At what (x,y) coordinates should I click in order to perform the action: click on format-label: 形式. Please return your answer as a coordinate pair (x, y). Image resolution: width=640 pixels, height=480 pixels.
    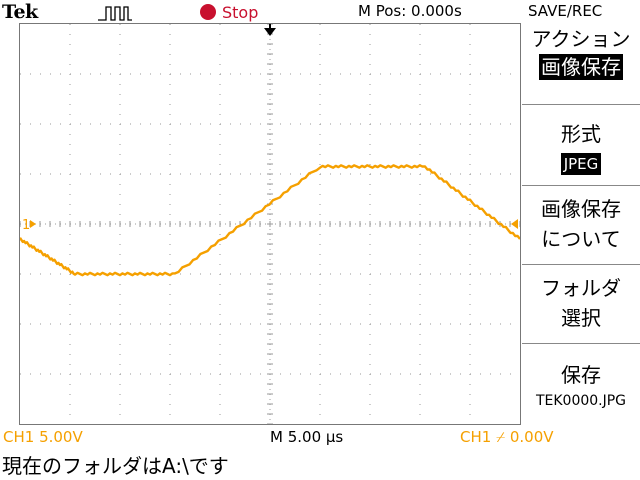
    Looking at the image, I should click on (581, 134).